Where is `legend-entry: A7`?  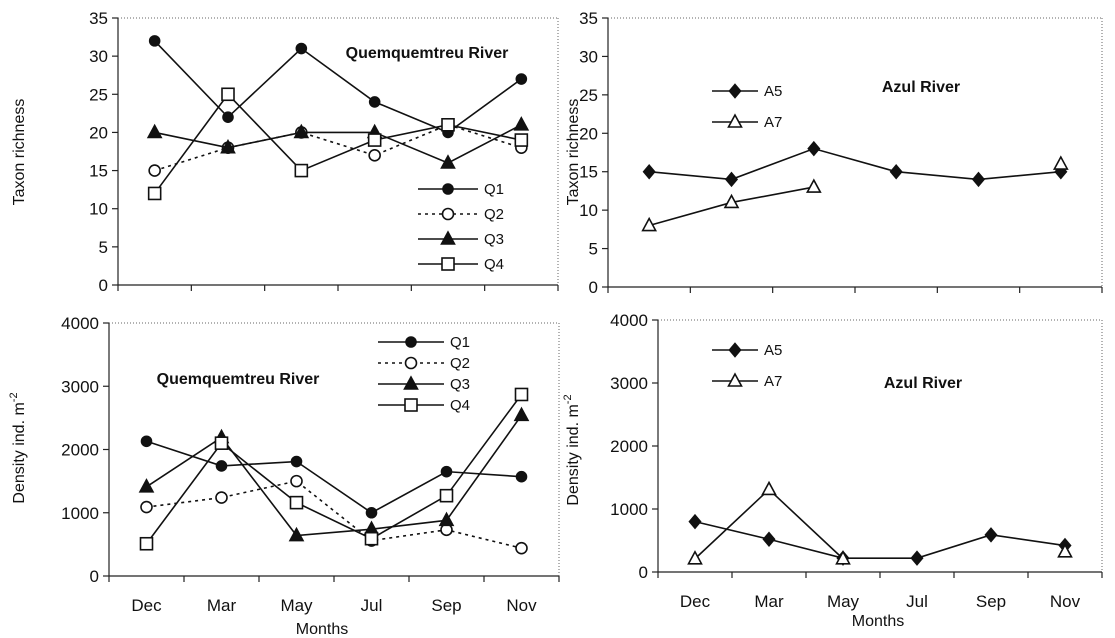 legend-entry: A7 is located at coordinates (747, 122).